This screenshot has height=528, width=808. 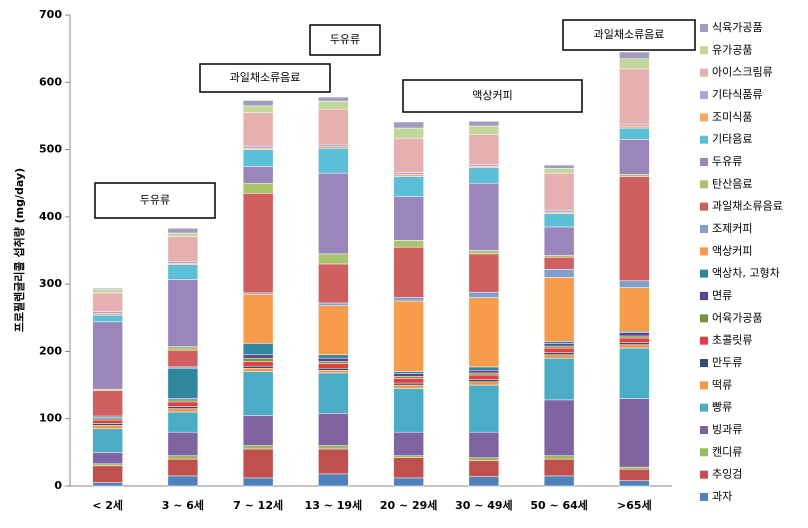 I want to click on y-tick-label: 700, so click(x=50, y=14).